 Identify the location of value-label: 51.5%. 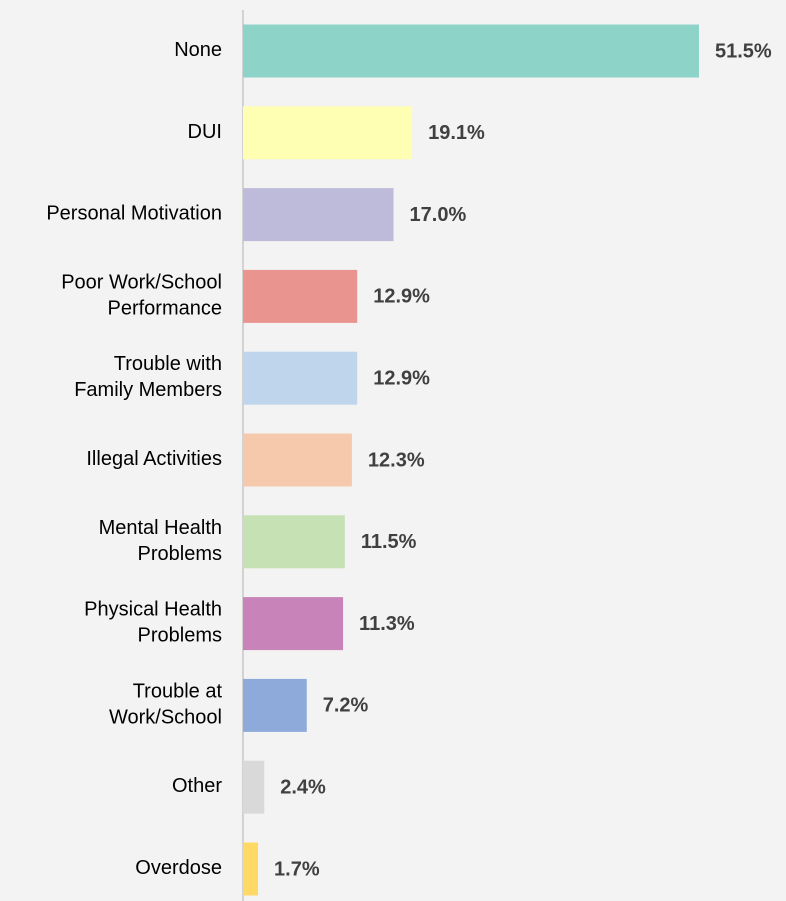
(743, 51).